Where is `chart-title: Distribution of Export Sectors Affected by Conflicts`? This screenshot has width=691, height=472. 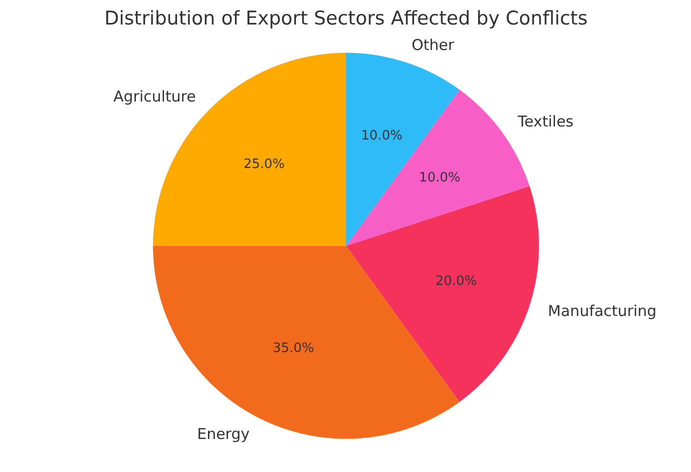 chart-title: Distribution of Export Sectors Affected by Conflicts is located at coordinates (346, 19).